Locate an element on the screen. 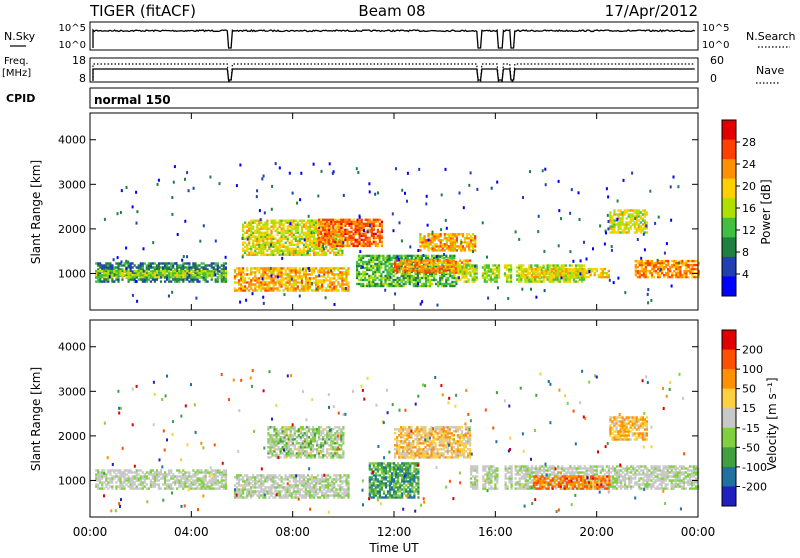 The image size is (800, 558). nsearch-tick-bottom: 10^0 is located at coordinates (715, 45).